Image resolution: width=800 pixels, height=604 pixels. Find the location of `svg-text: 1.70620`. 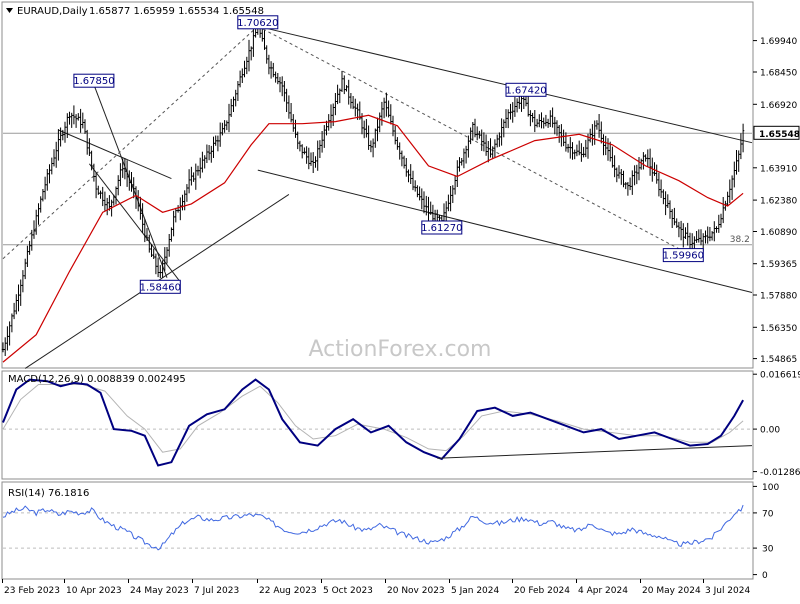

svg-text: 1.70620 is located at coordinates (257, 23).